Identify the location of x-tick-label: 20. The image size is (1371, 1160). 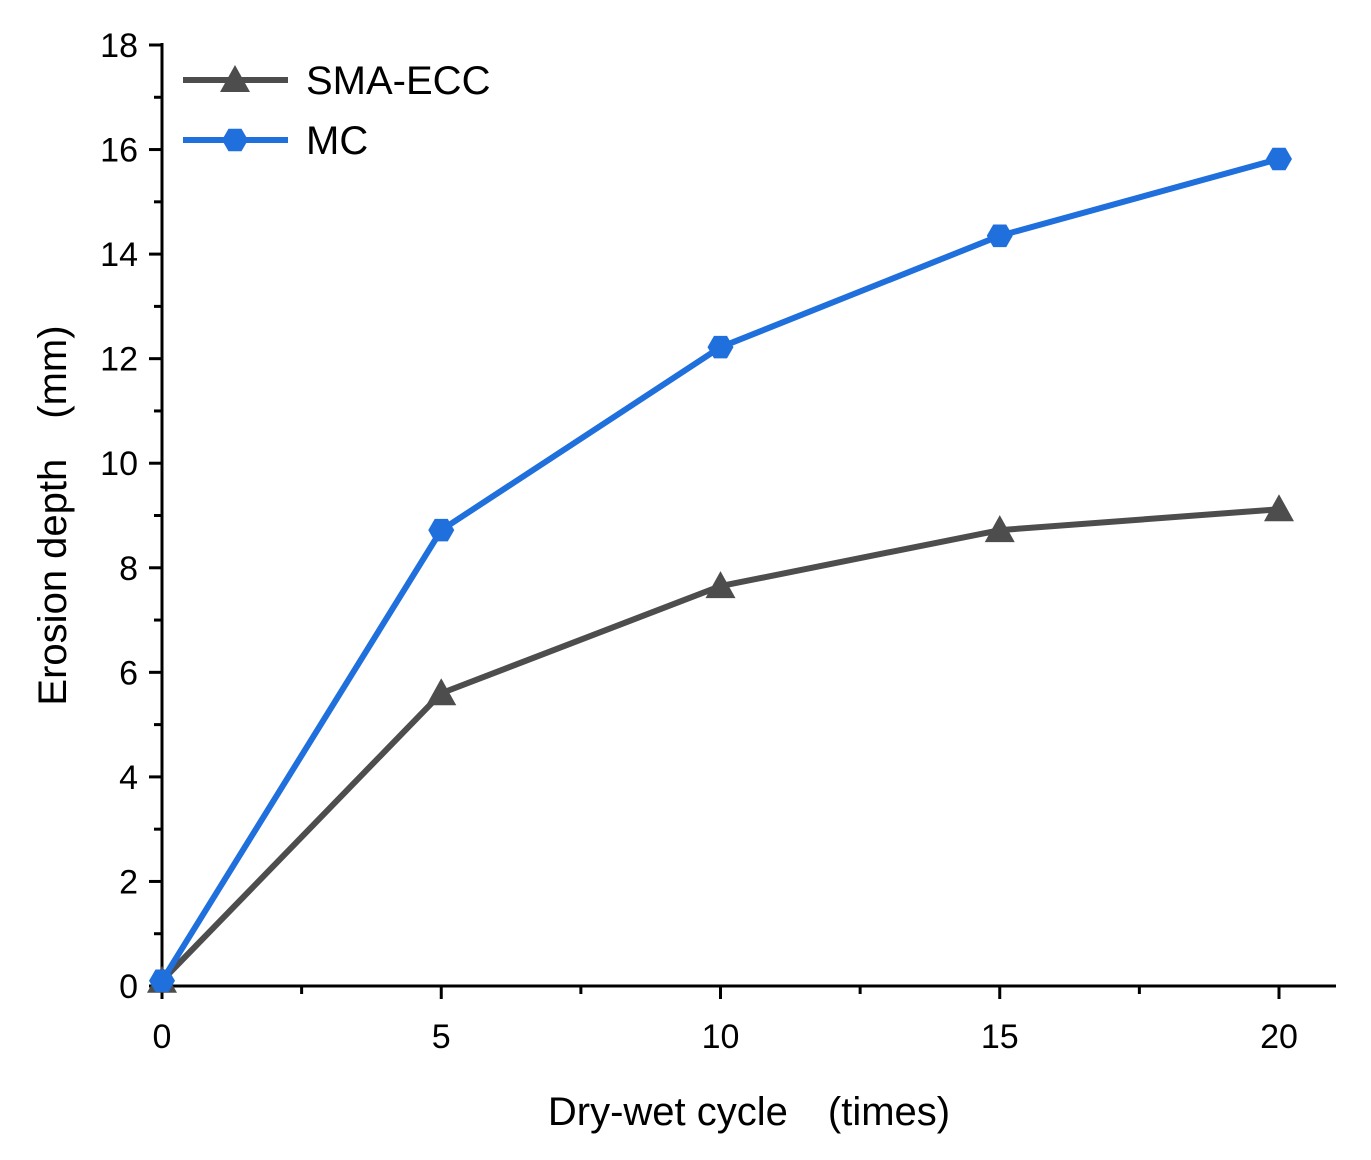
(1279, 1037).